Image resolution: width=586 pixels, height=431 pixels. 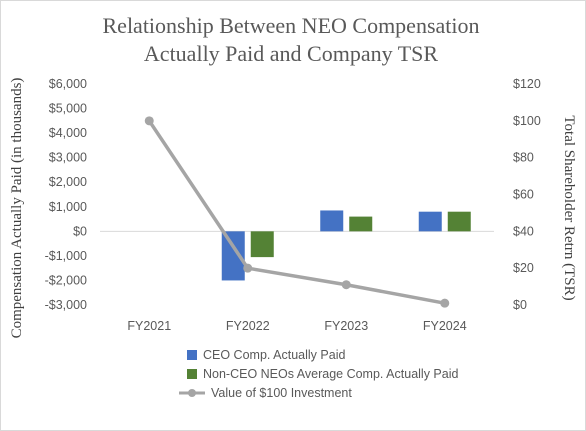 I want to click on y2-tick-label: $40, so click(x=523, y=231).